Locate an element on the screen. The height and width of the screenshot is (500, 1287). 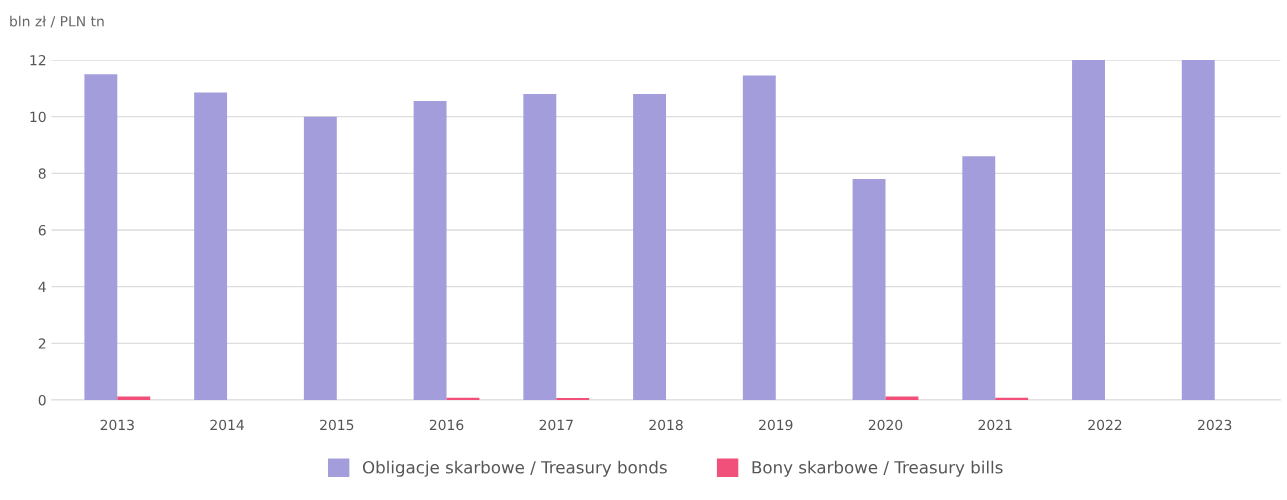
x-tick-label: 2023 is located at coordinates (1215, 425).